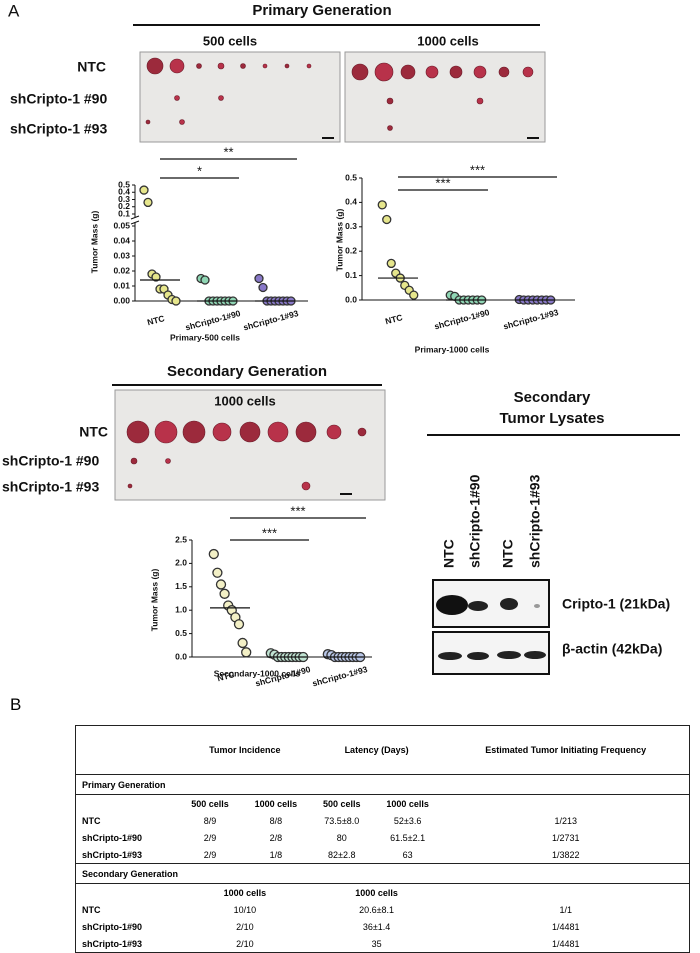 This screenshot has height=953, width=700. Describe the element at coordinates (612, 649) in the screenshot. I see `band-label: β-actin (42kDa)` at that location.